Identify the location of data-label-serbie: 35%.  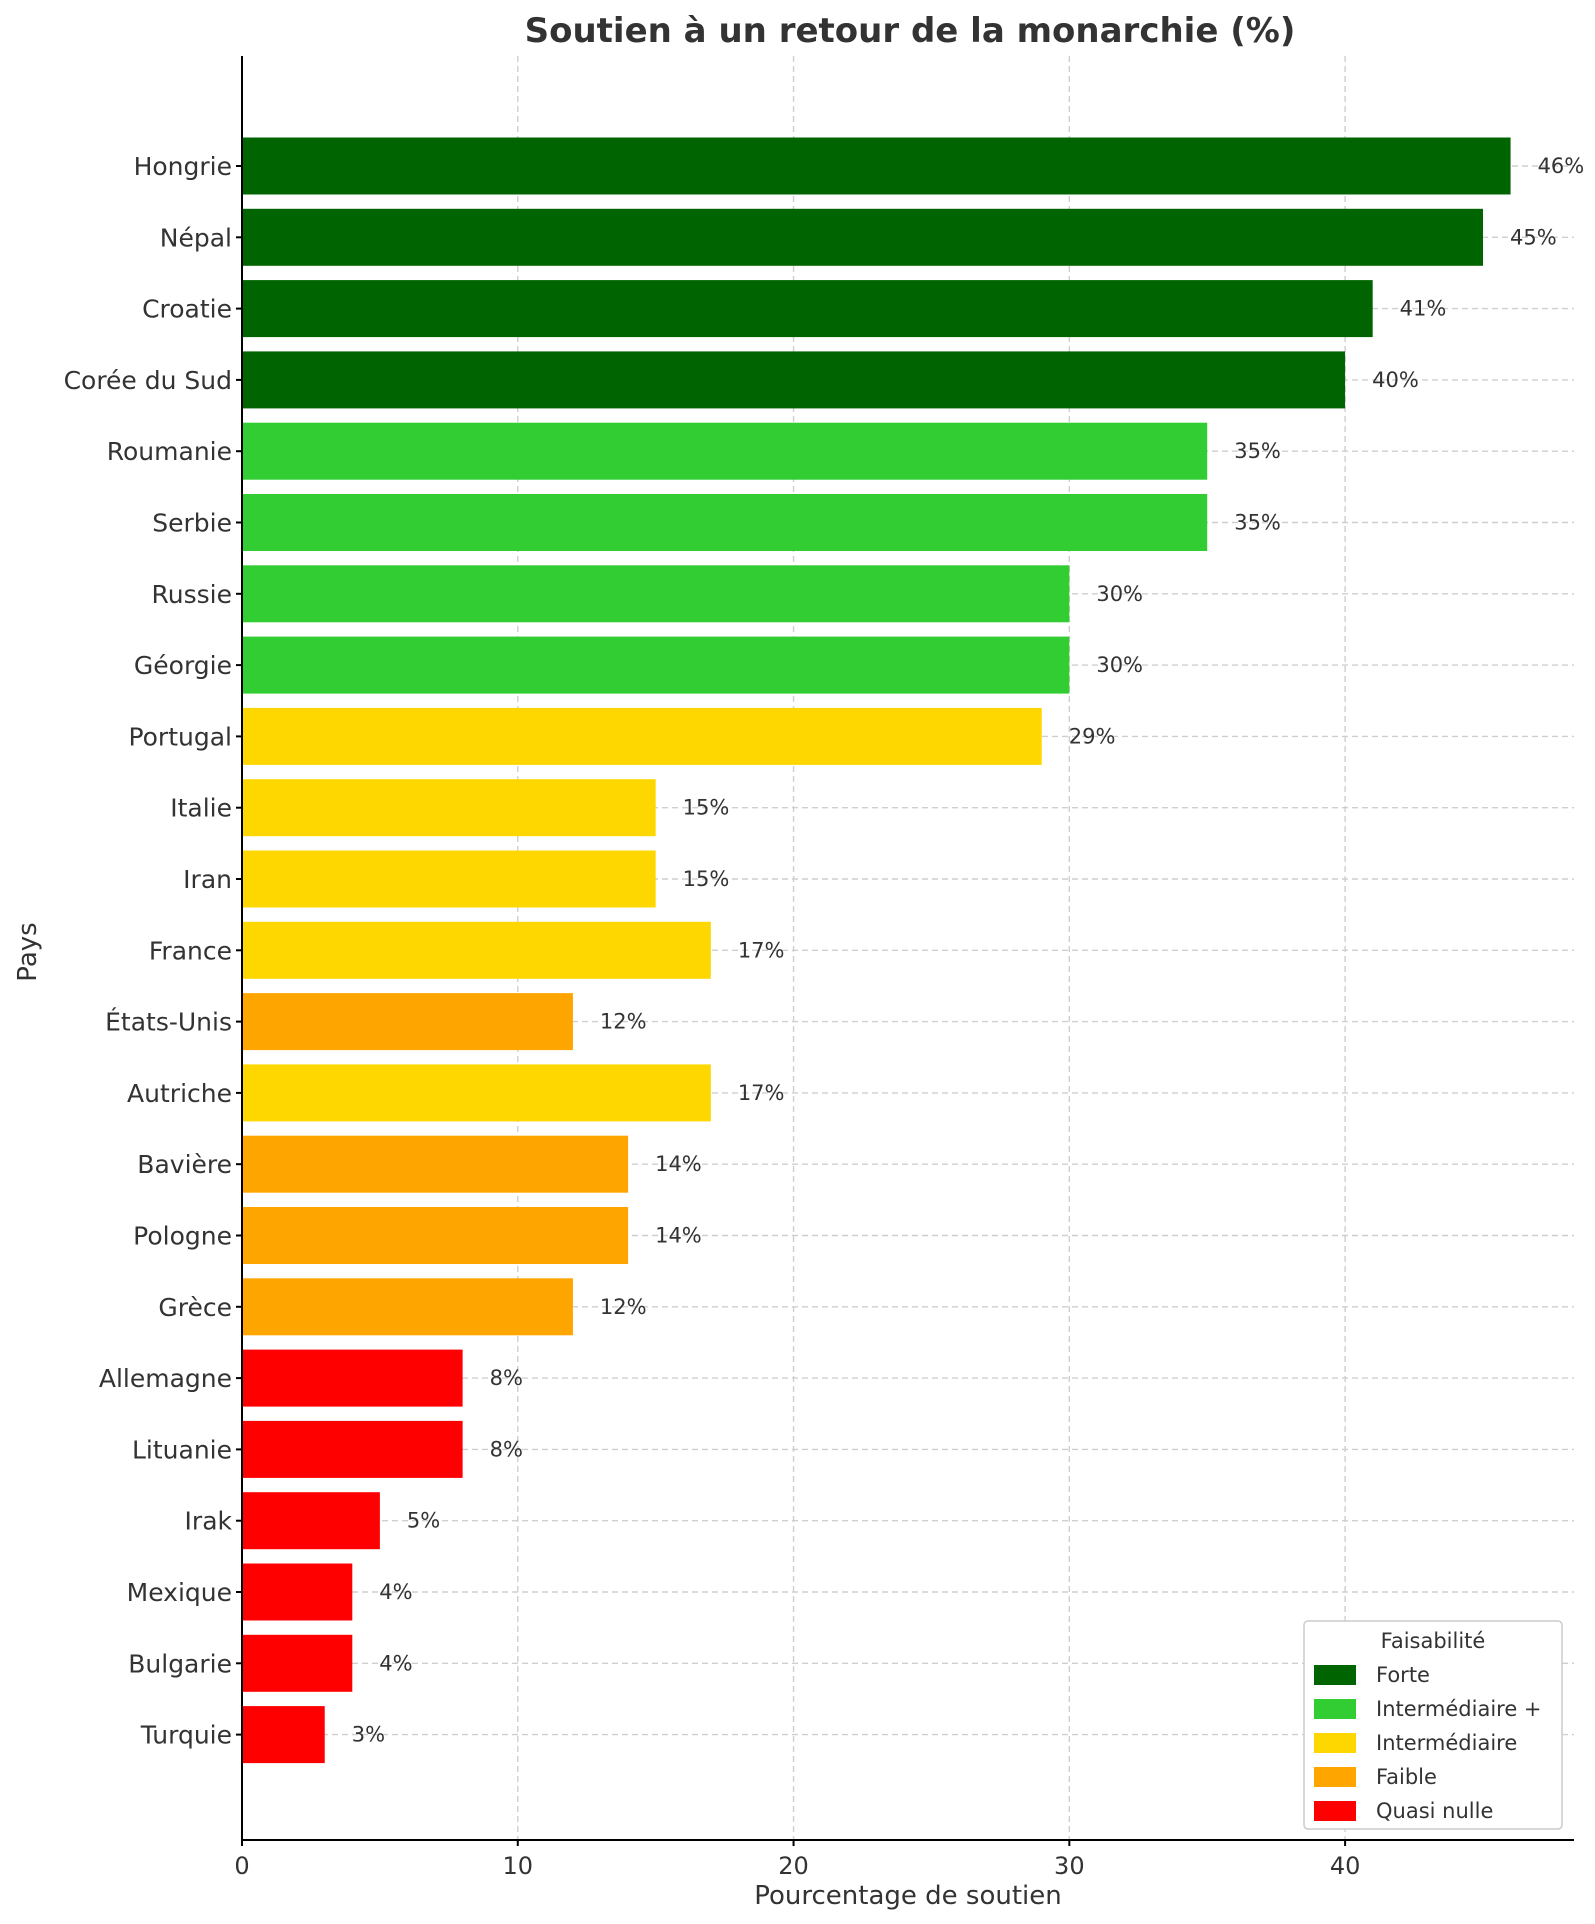
(1257, 523).